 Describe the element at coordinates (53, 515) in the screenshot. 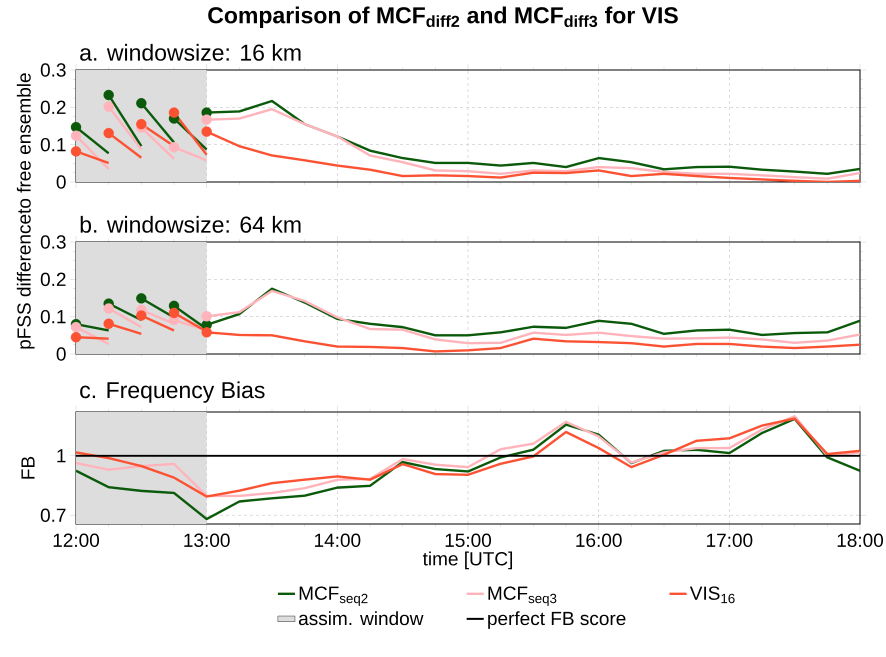

I see `y-tick-label: 0.7` at that location.